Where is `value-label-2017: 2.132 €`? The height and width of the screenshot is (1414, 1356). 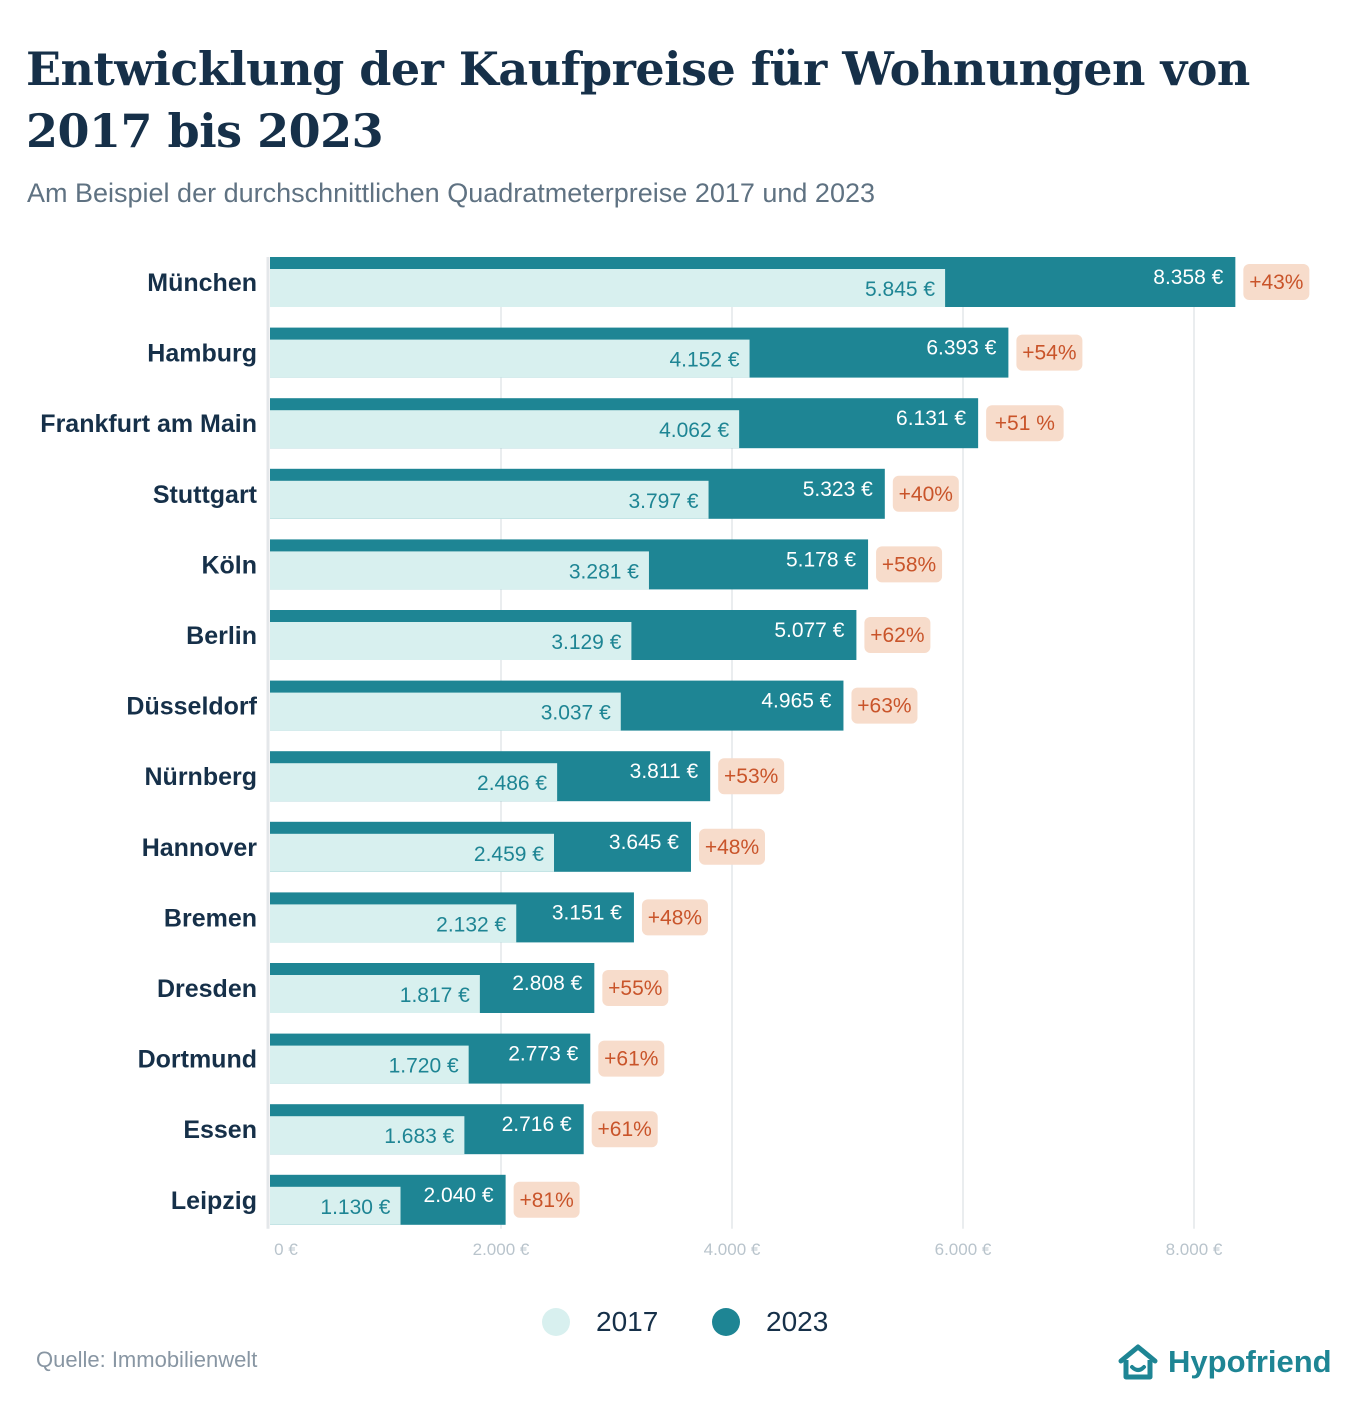 value-label-2017: 2.132 € is located at coordinates (471, 924).